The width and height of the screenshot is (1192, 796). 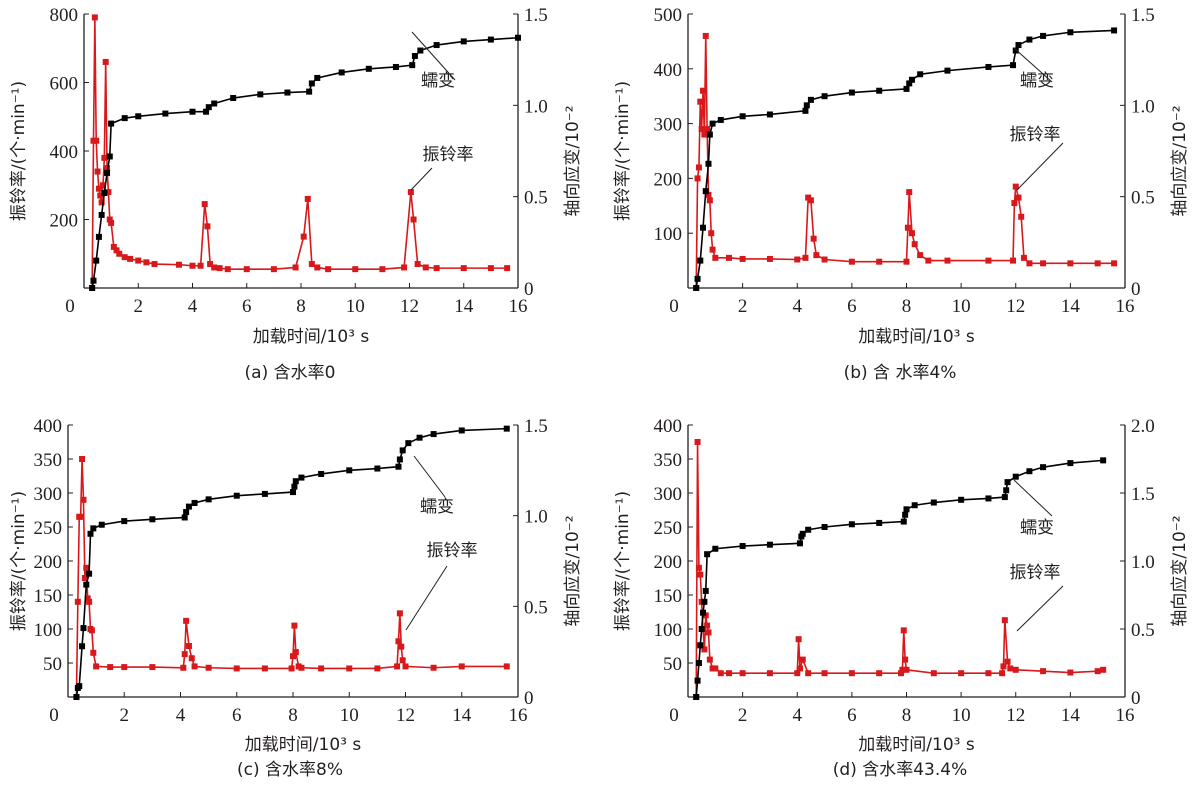 I want to click on left-y-tick-label: 100, so click(x=48, y=630).